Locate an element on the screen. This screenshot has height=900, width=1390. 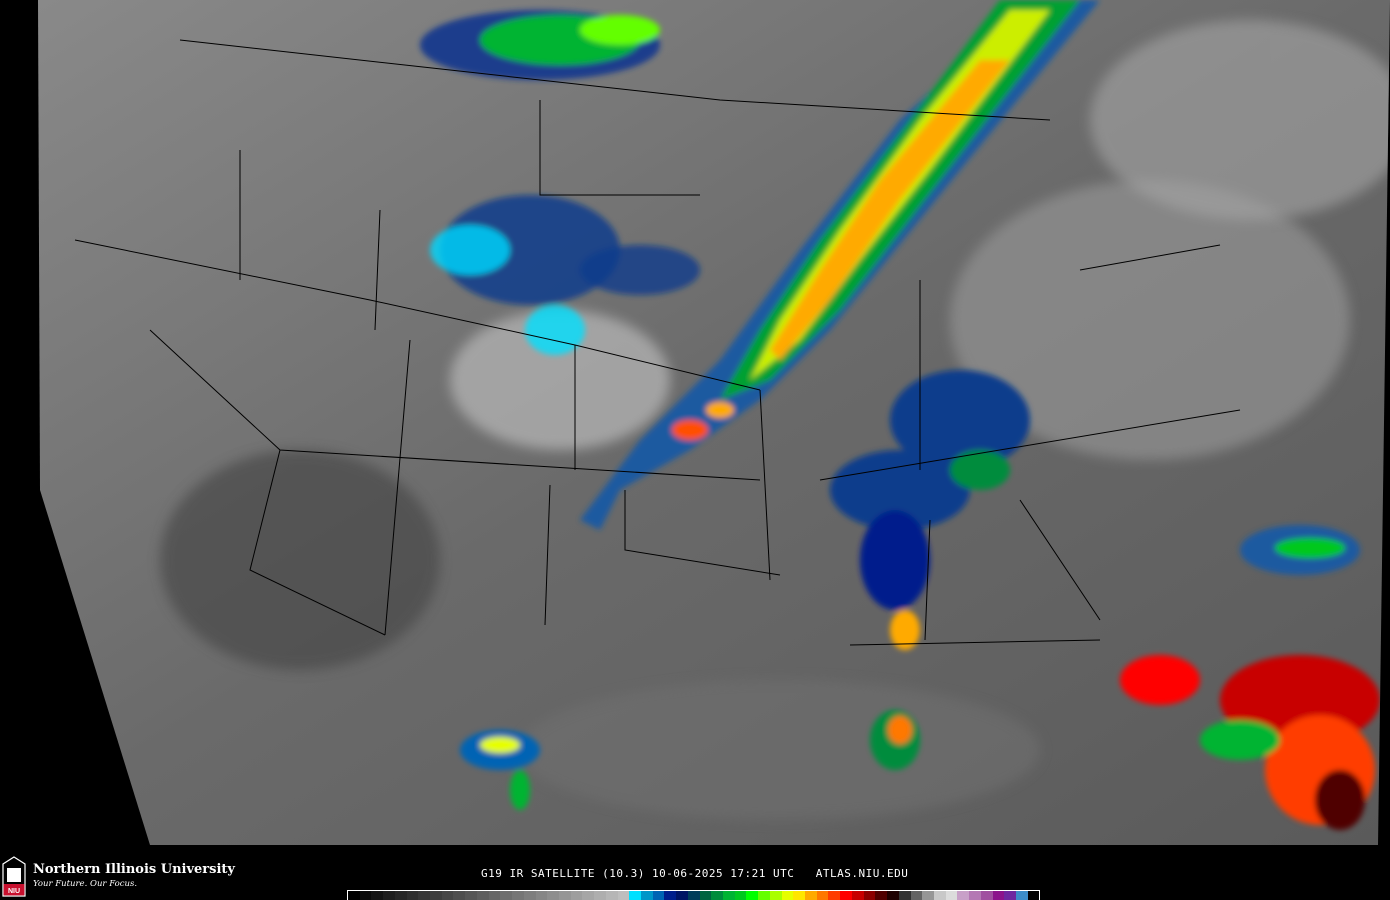
niu-logo: NIU is located at coordinates (14, 876).